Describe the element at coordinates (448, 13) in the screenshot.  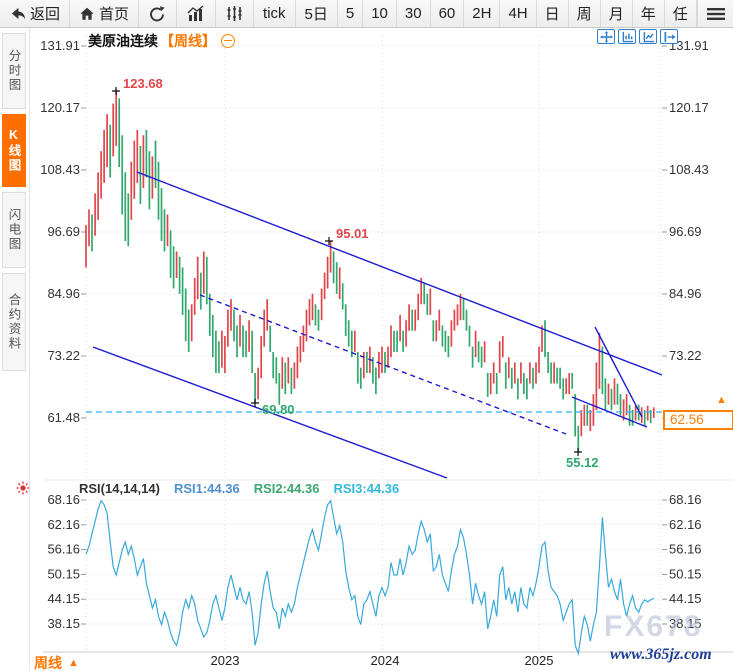
I see `period-button-60: 60` at that location.